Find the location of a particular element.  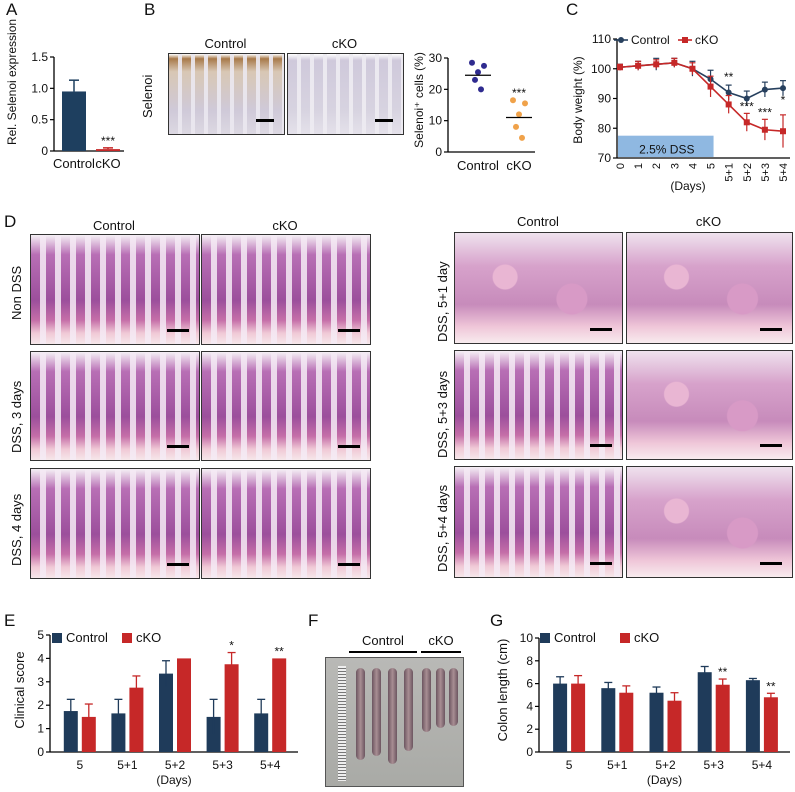

y-tick-label: 4 is located at coordinates (529, 706).